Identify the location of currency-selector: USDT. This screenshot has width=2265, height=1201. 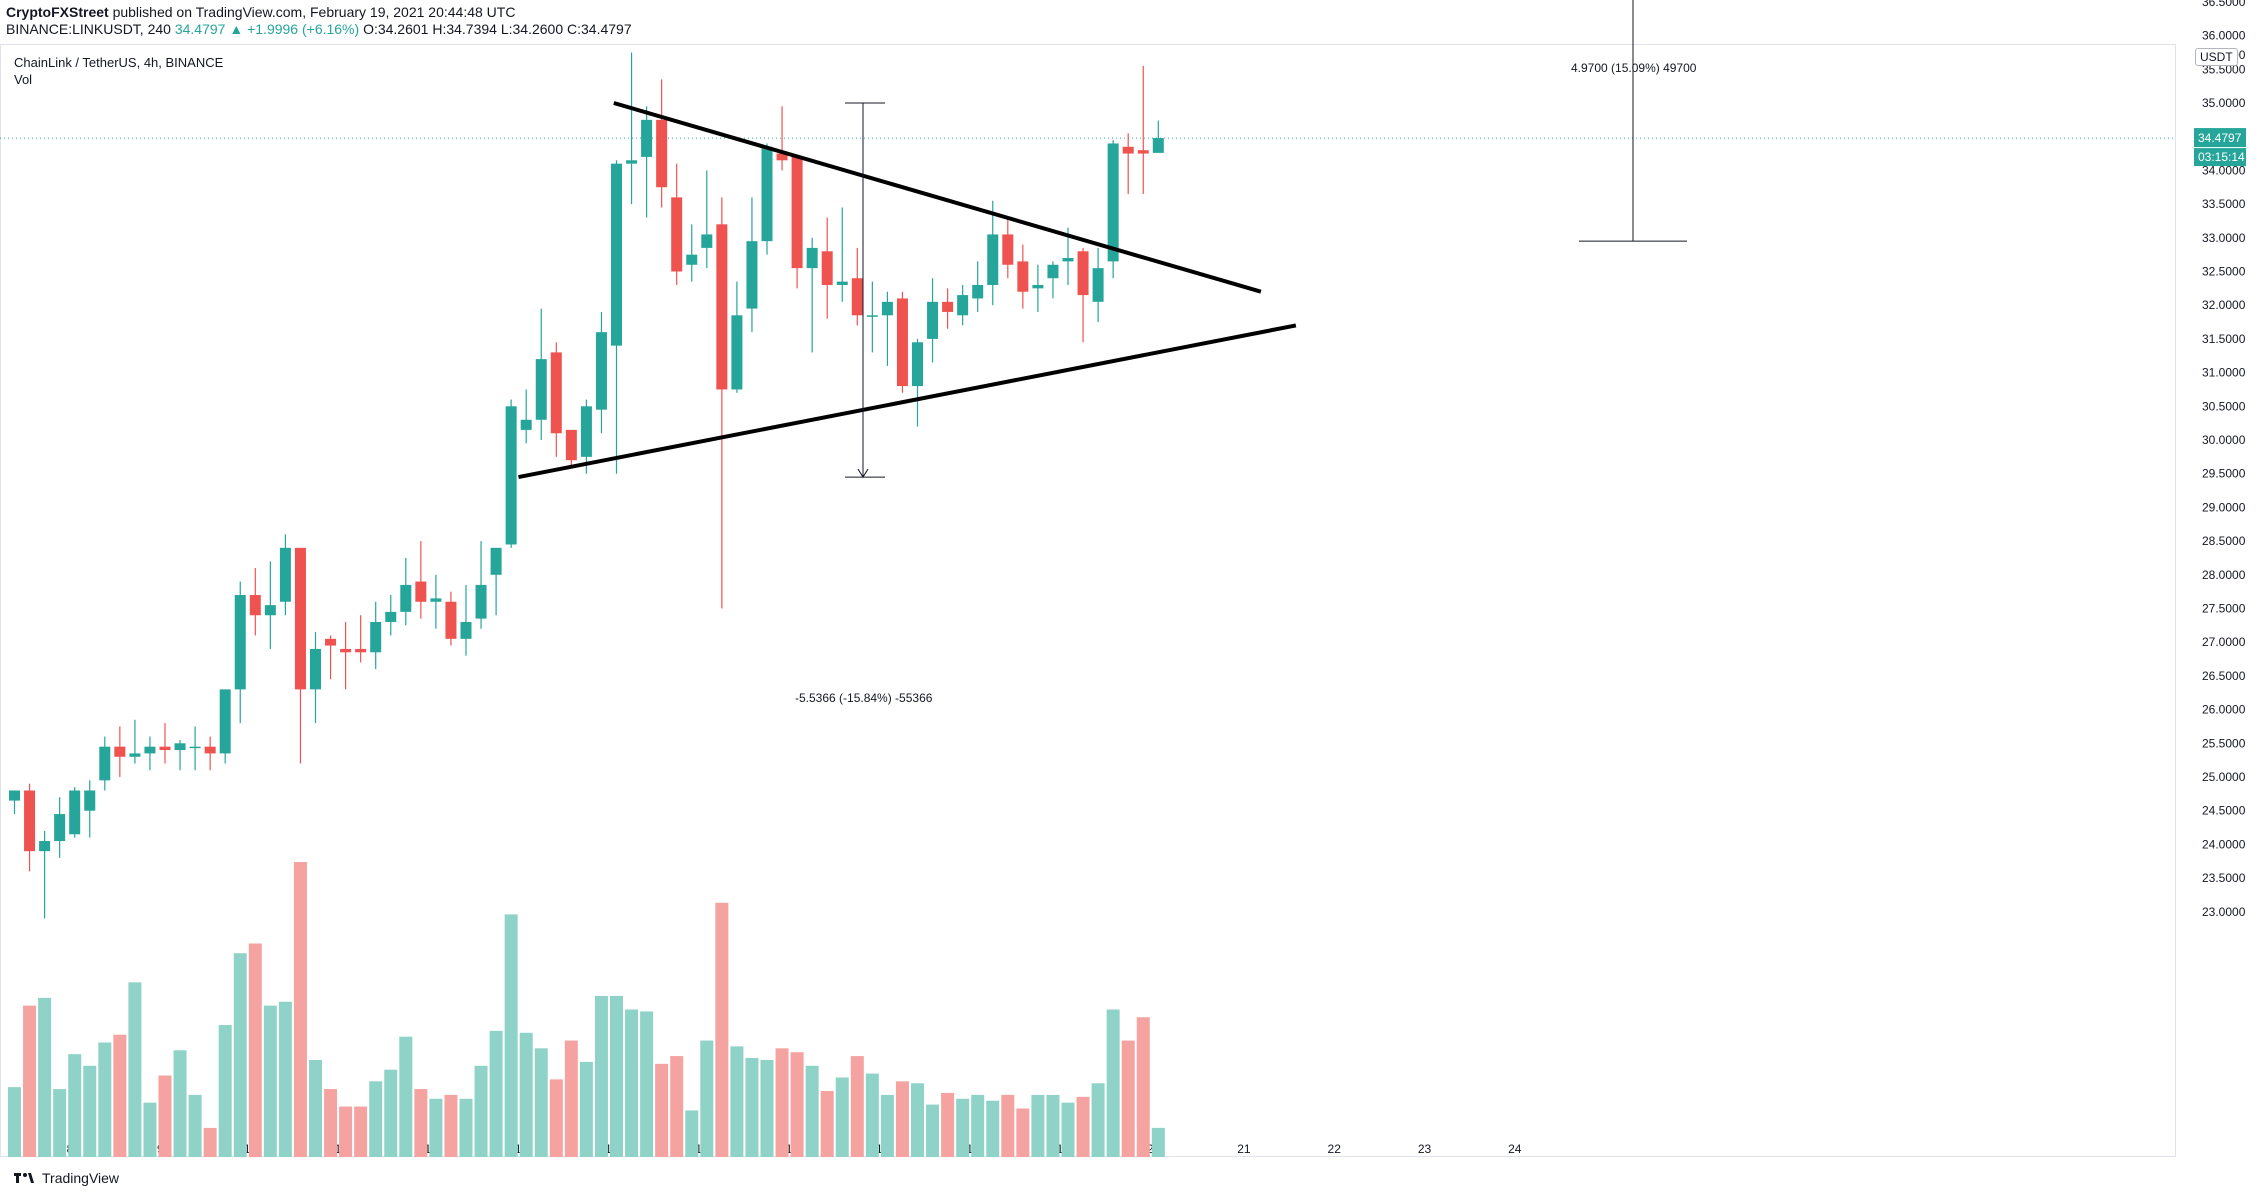
(2216, 57).